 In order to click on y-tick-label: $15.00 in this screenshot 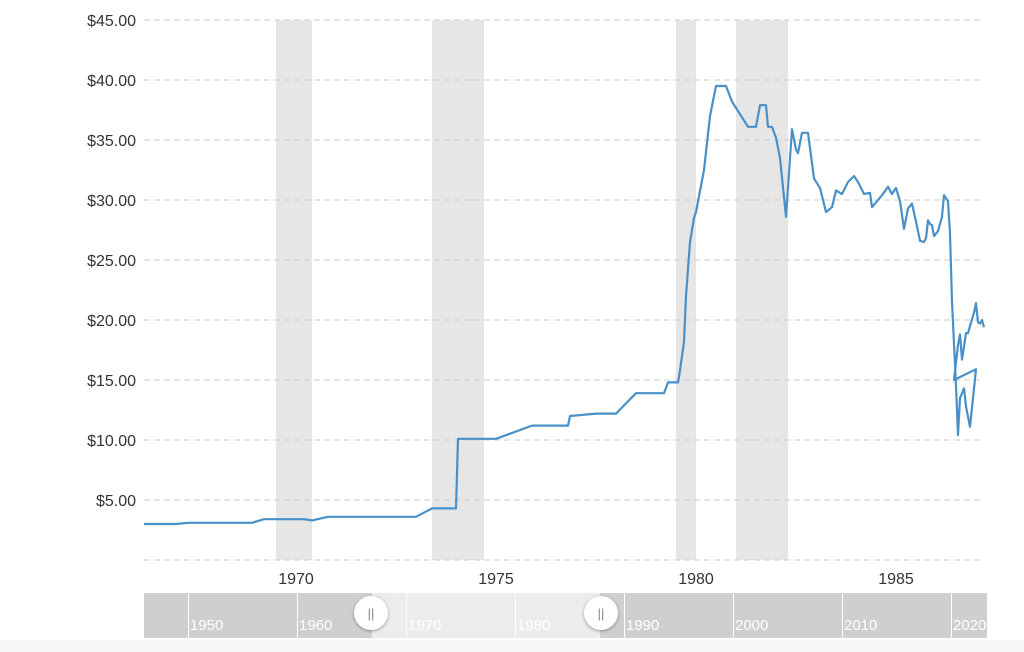, I will do `click(111, 381)`.